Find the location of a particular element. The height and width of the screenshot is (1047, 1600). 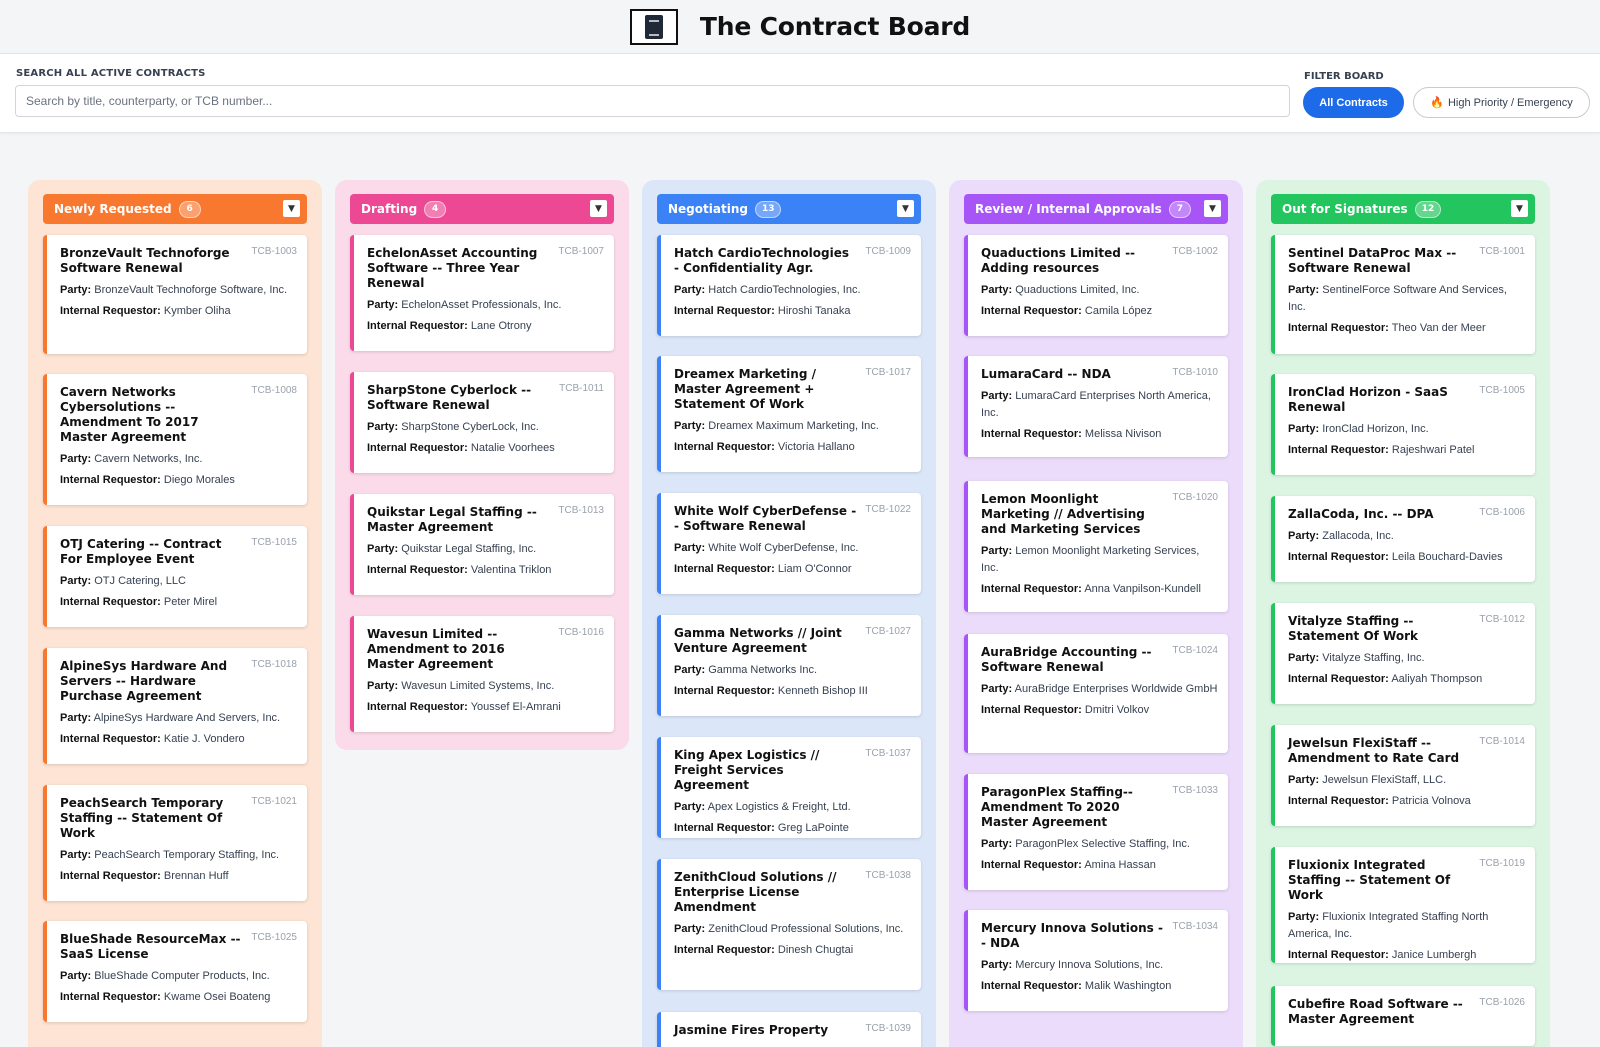

card-party: Party: Jewelsun FlexiStaff, LLC. is located at coordinates (1406, 780).